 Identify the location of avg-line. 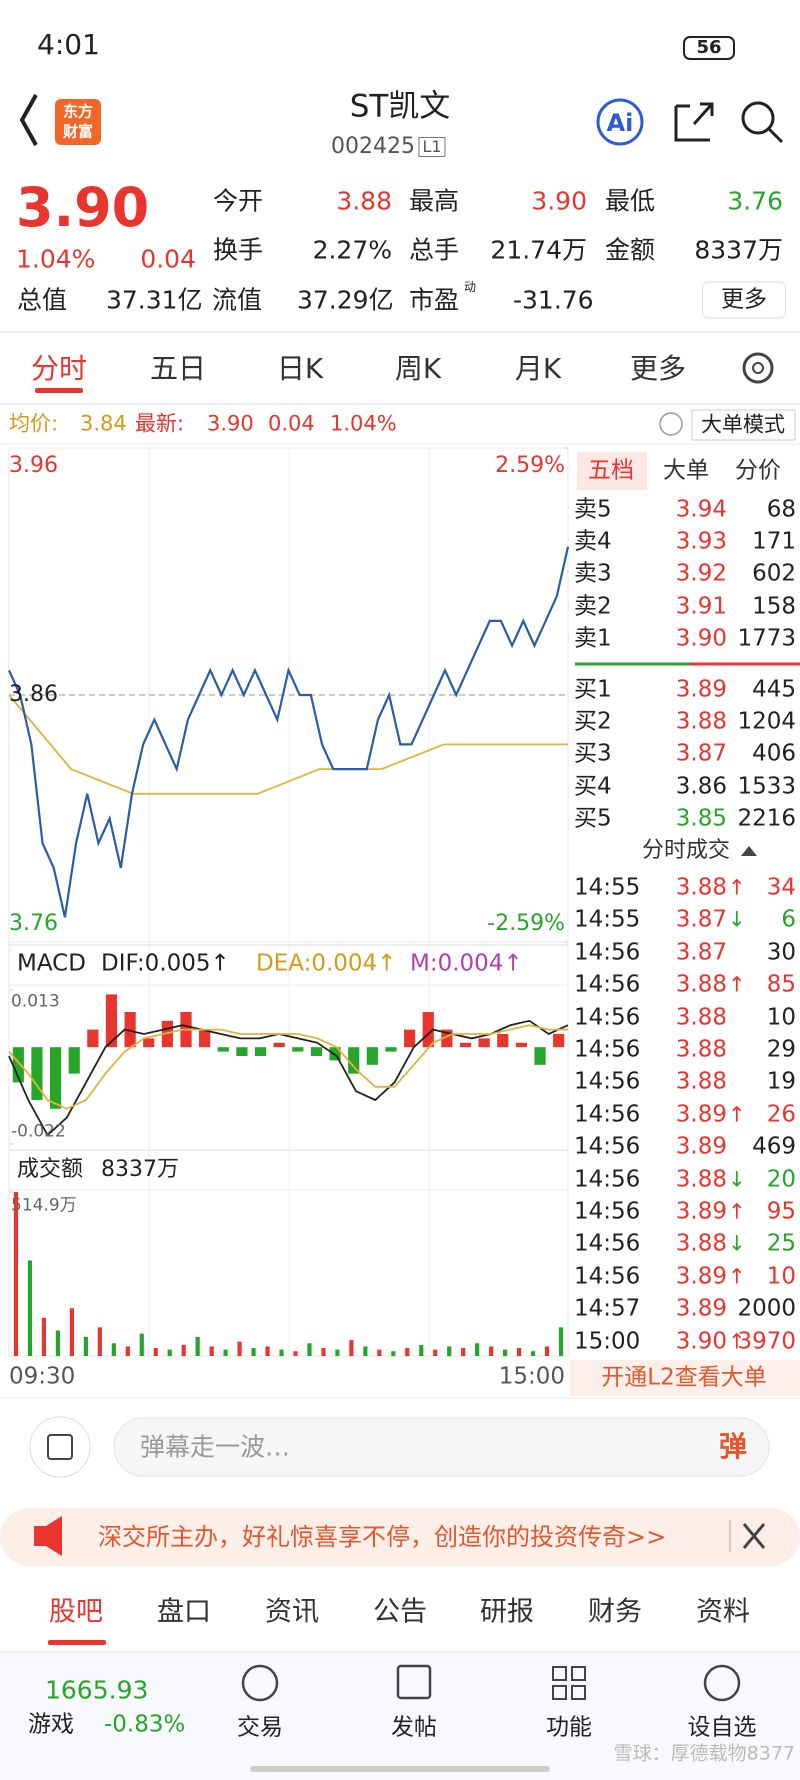
(288, 744).